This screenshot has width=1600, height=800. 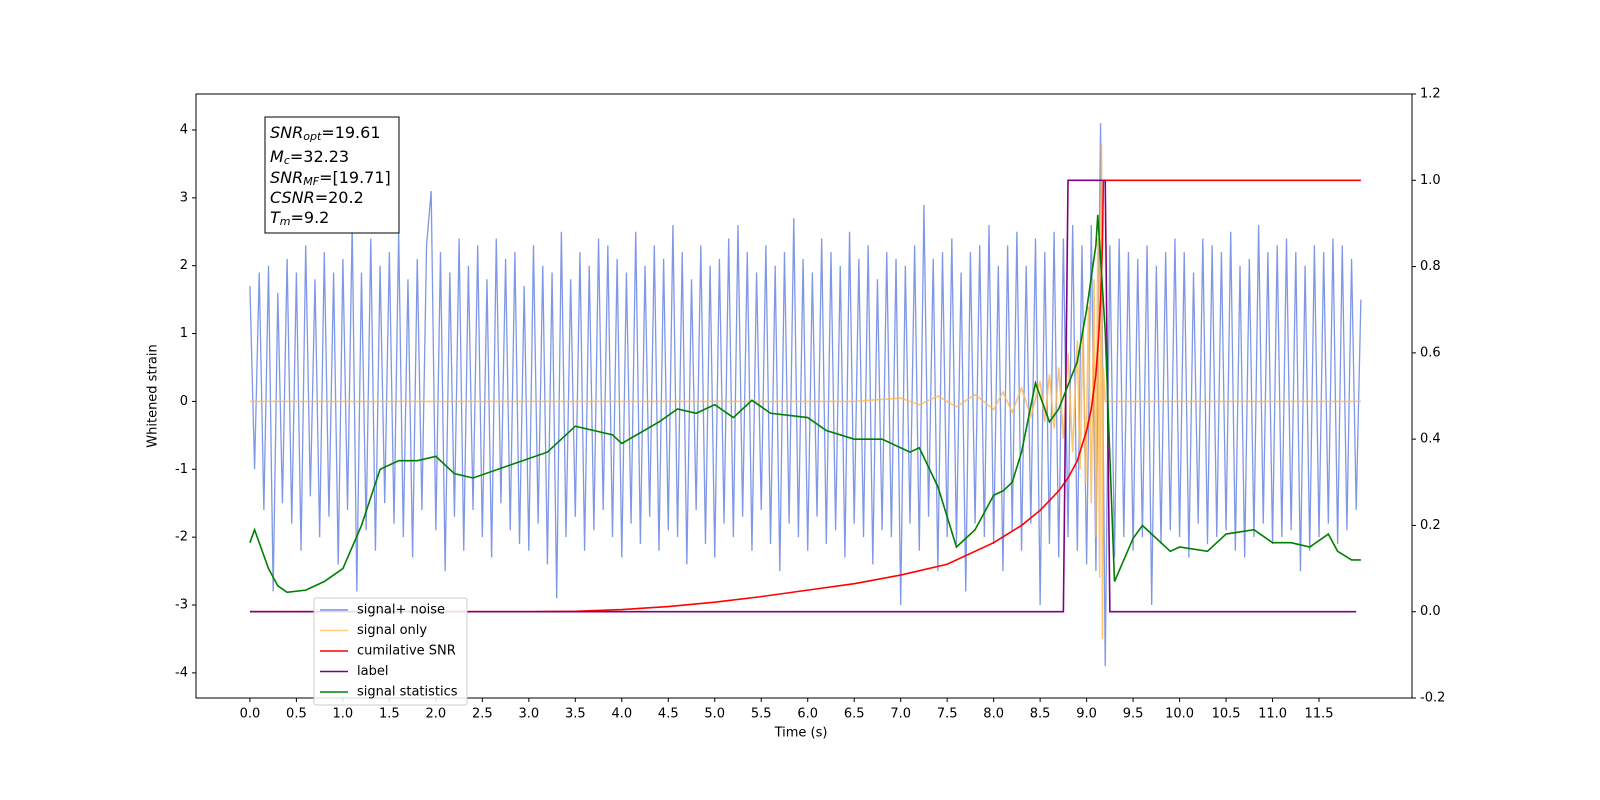 I want to click on annotation-sub: MF, so click(x=311, y=181).